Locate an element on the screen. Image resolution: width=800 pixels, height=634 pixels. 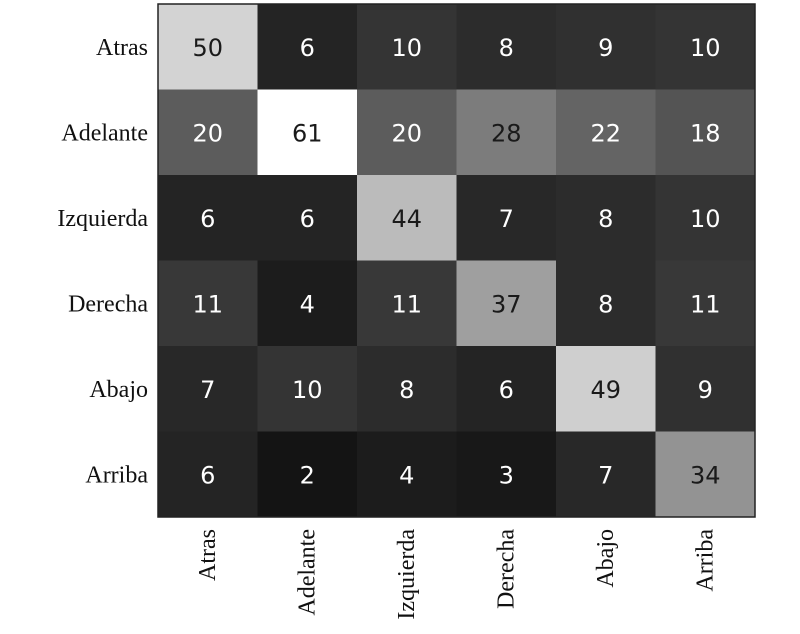
cell-value: 28 is located at coordinates (506, 133).